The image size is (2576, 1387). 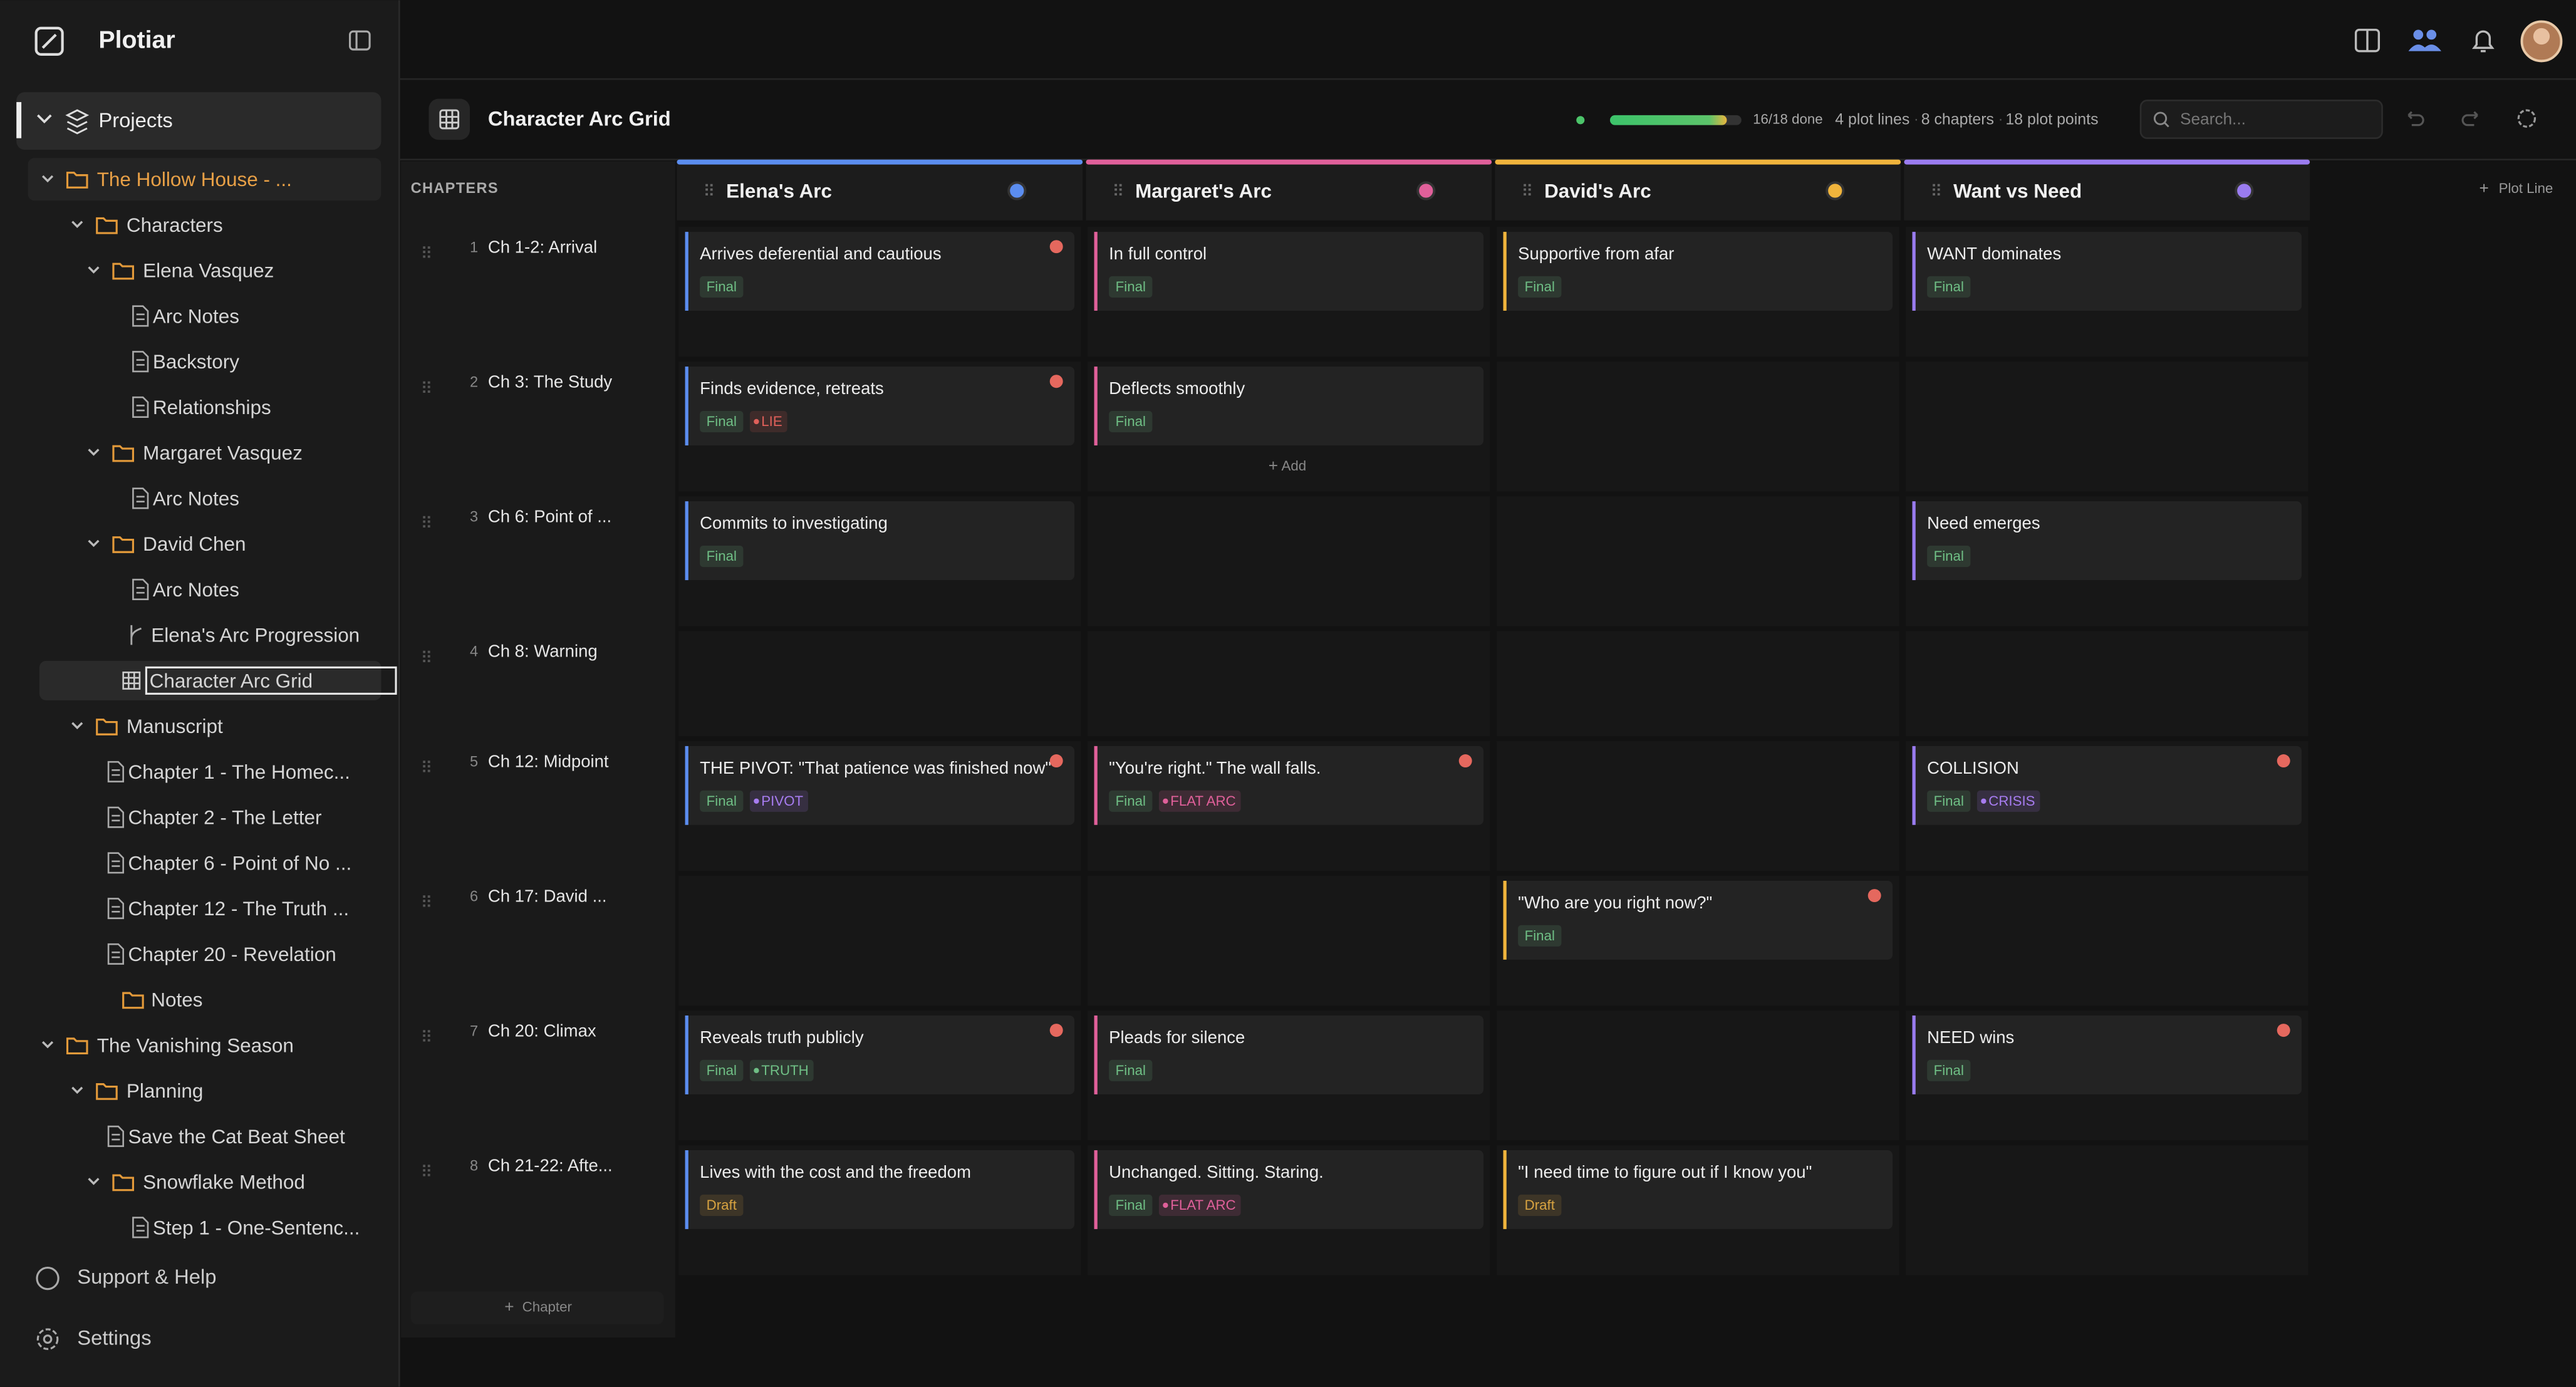 What do you see at coordinates (176, 1000) in the screenshot?
I see `tree-item: Notes` at bounding box center [176, 1000].